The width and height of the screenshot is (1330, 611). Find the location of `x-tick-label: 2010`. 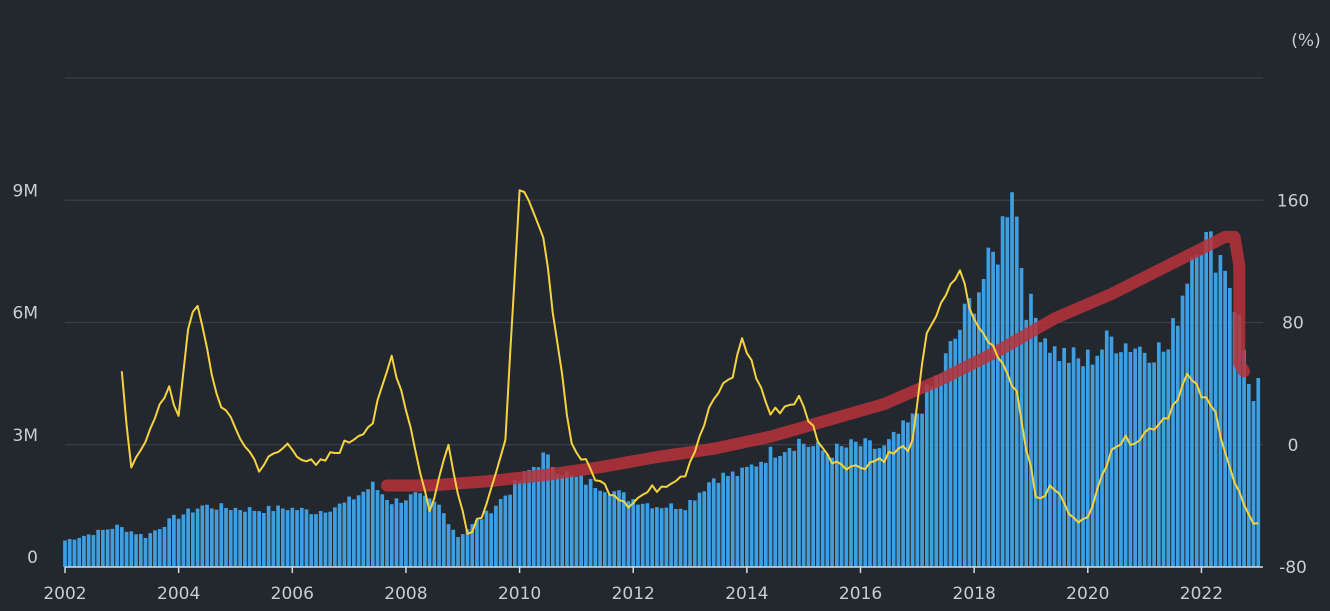

x-tick-label: 2010 is located at coordinates (519, 594).